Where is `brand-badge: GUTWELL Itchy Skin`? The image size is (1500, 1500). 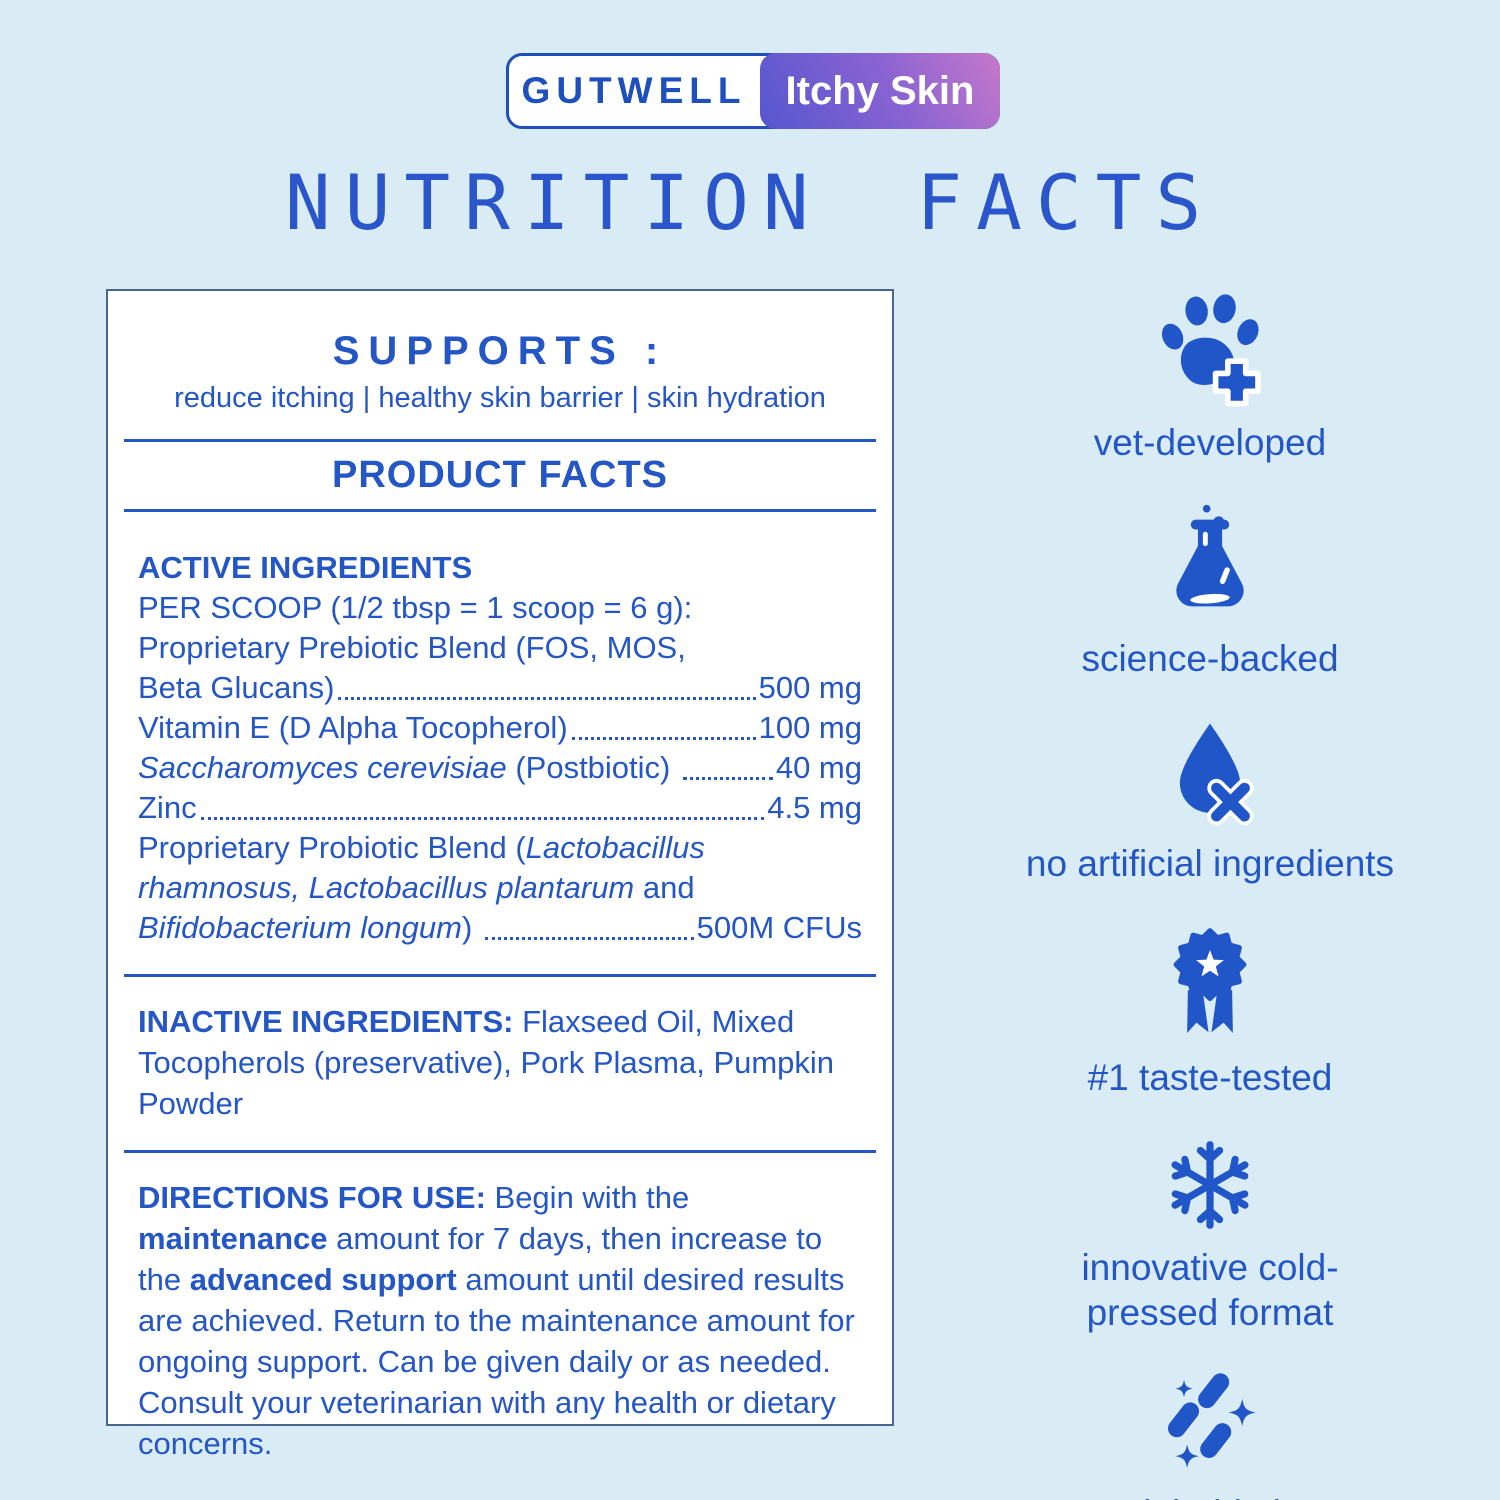 brand-badge: GUTWELL Itchy Skin is located at coordinates (753, 91).